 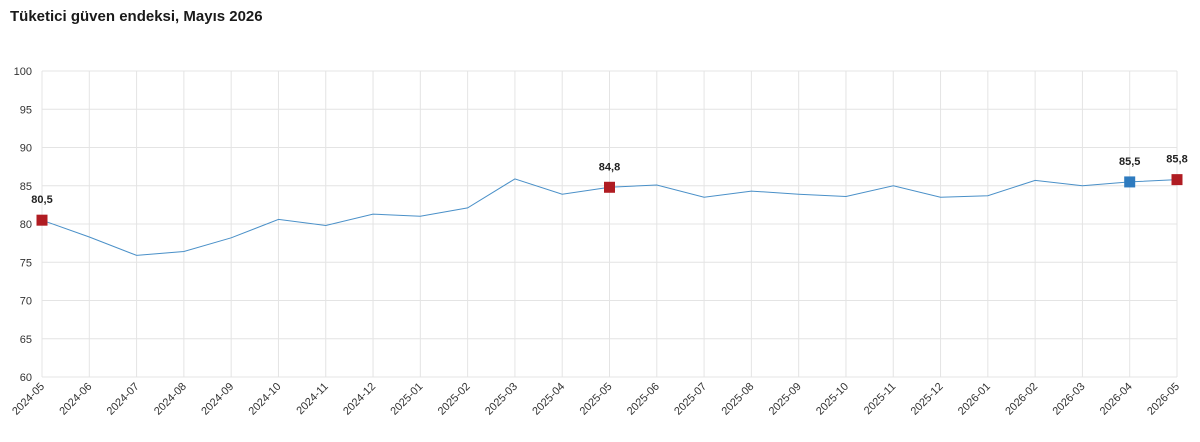 What do you see at coordinates (548, 399) in the screenshot?
I see `x-tick-label: 2025-04` at bounding box center [548, 399].